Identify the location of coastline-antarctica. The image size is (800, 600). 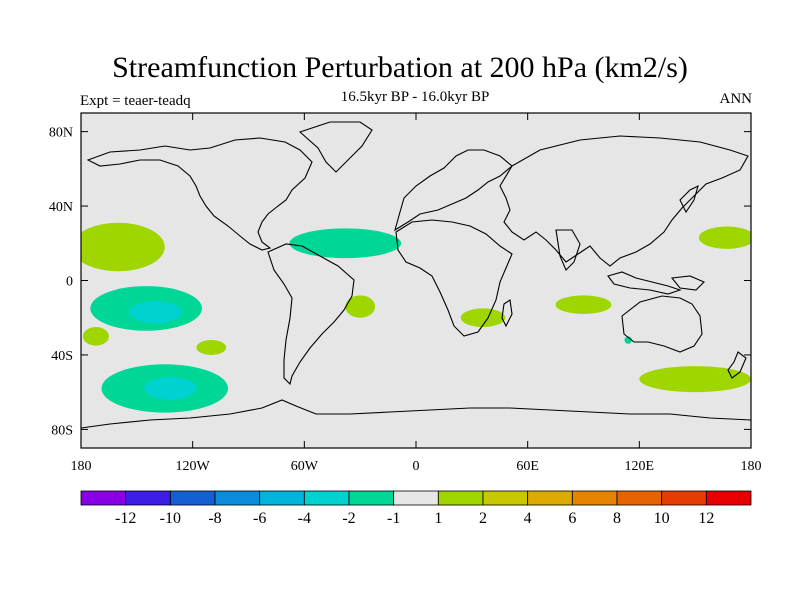
(416, 414).